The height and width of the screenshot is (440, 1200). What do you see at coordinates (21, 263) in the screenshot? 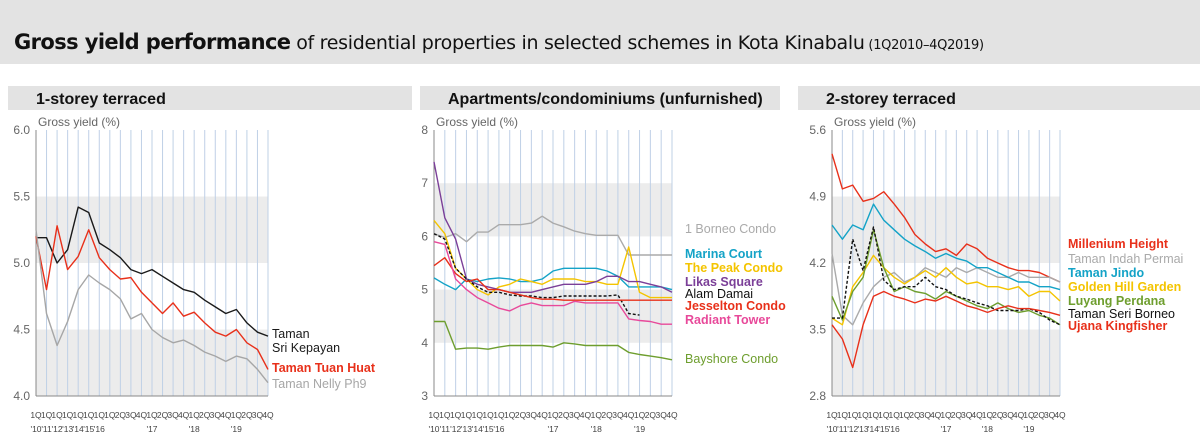
I see `y-tick-label: 5.0` at bounding box center [21, 263].